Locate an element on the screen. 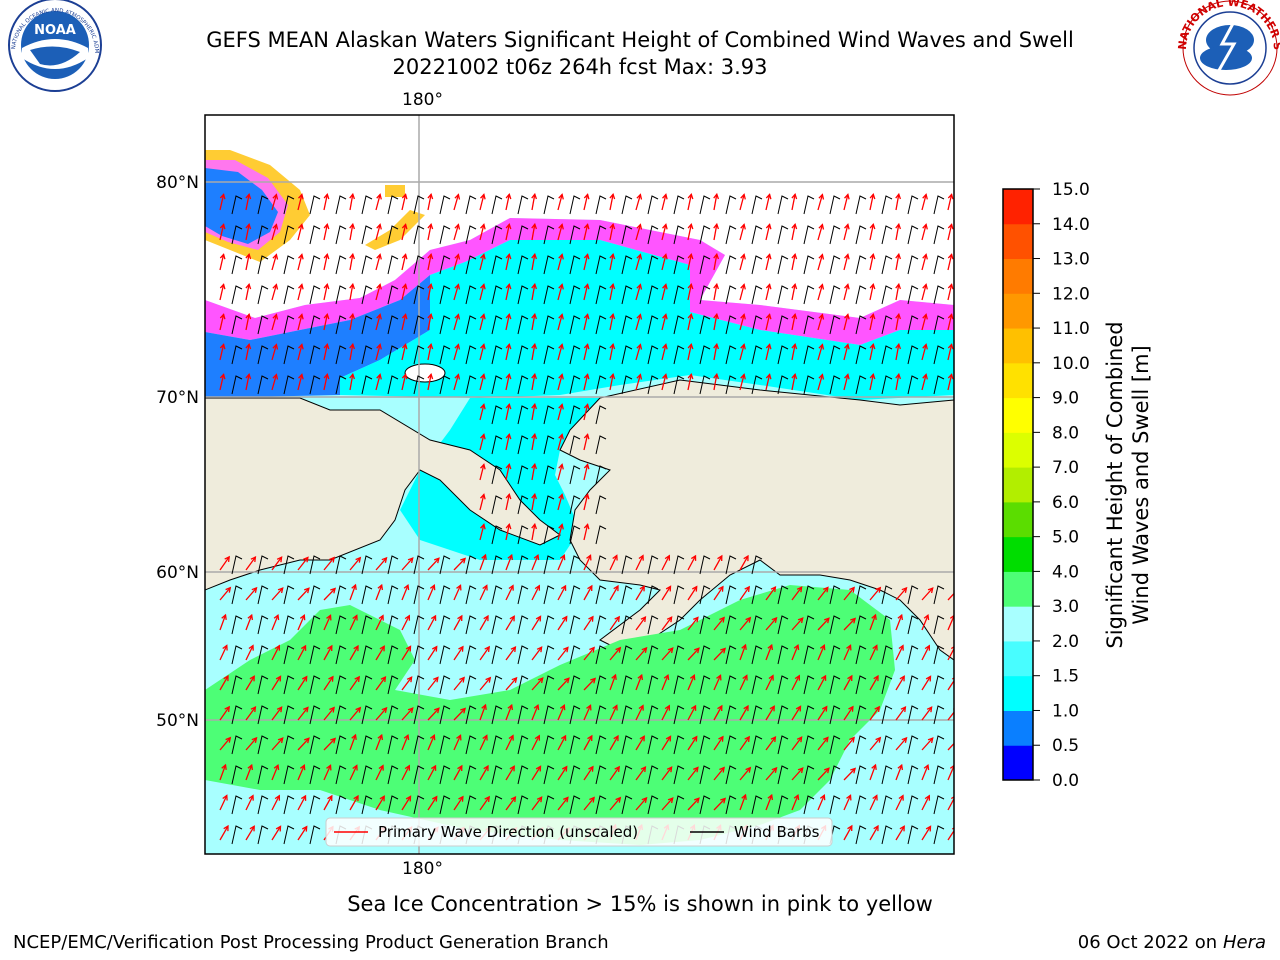 This screenshot has height=960, width=1280. colorbar-tick-label: 9.0 is located at coordinates (1065, 399).